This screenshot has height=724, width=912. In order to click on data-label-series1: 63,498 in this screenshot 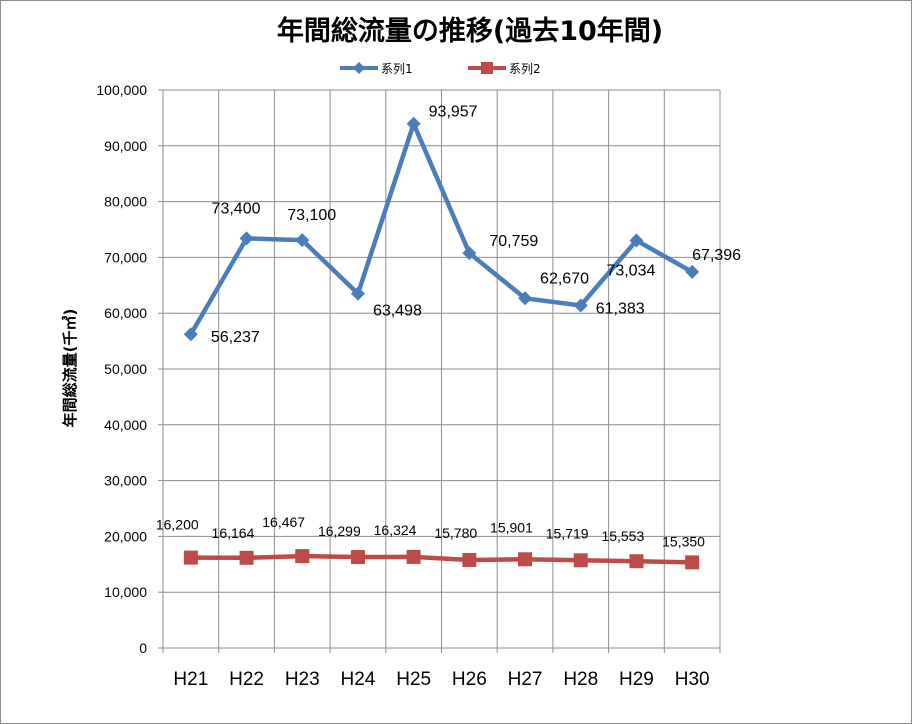, I will do `click(397, 311)`.